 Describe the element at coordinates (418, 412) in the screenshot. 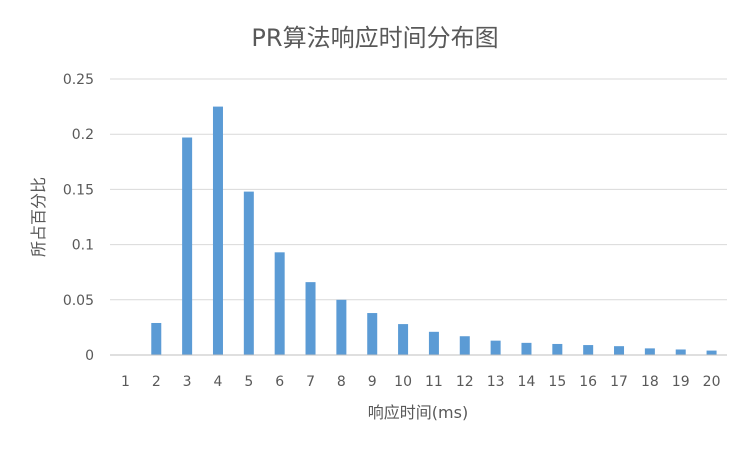

I see `x-axis-label: 响应时间(ms)` at that location.